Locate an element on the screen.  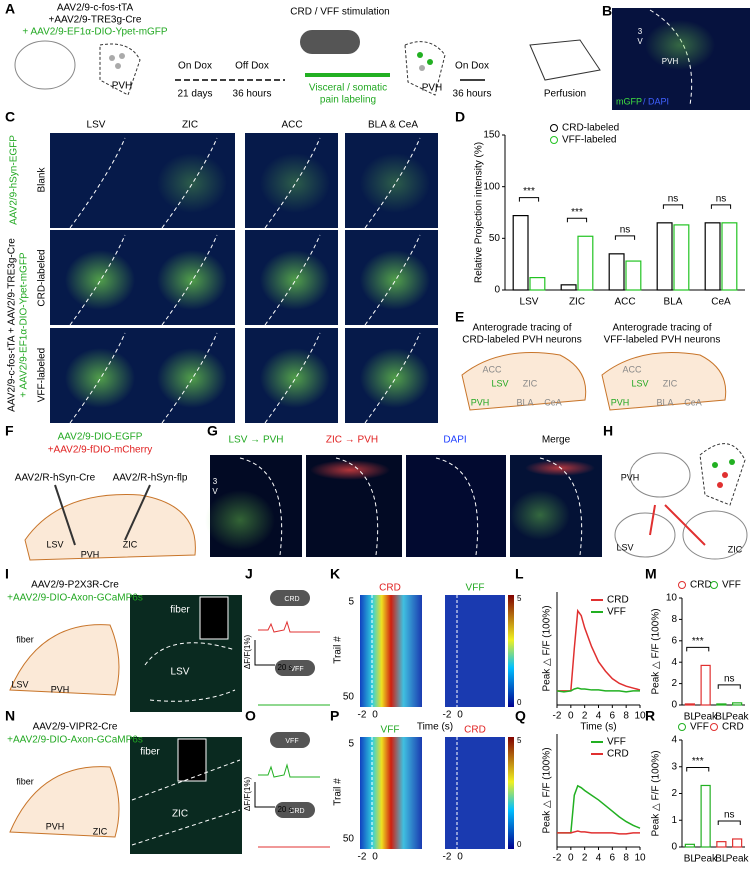
label: CRD-labeled is located at coordinates (42, 277).